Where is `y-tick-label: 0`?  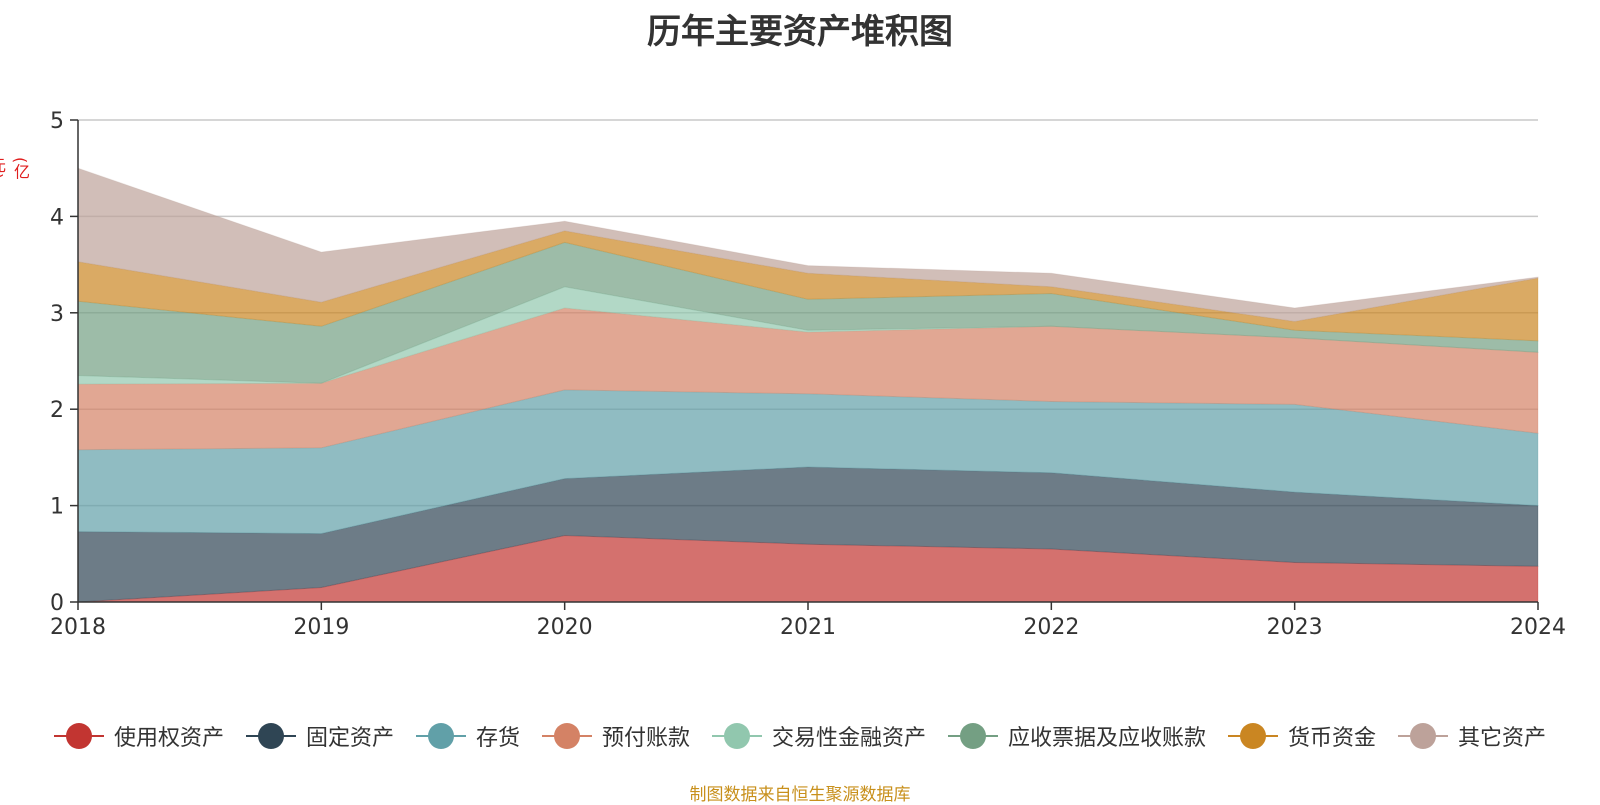 y-tick-label: 0 is located at coordinates (57, 603).